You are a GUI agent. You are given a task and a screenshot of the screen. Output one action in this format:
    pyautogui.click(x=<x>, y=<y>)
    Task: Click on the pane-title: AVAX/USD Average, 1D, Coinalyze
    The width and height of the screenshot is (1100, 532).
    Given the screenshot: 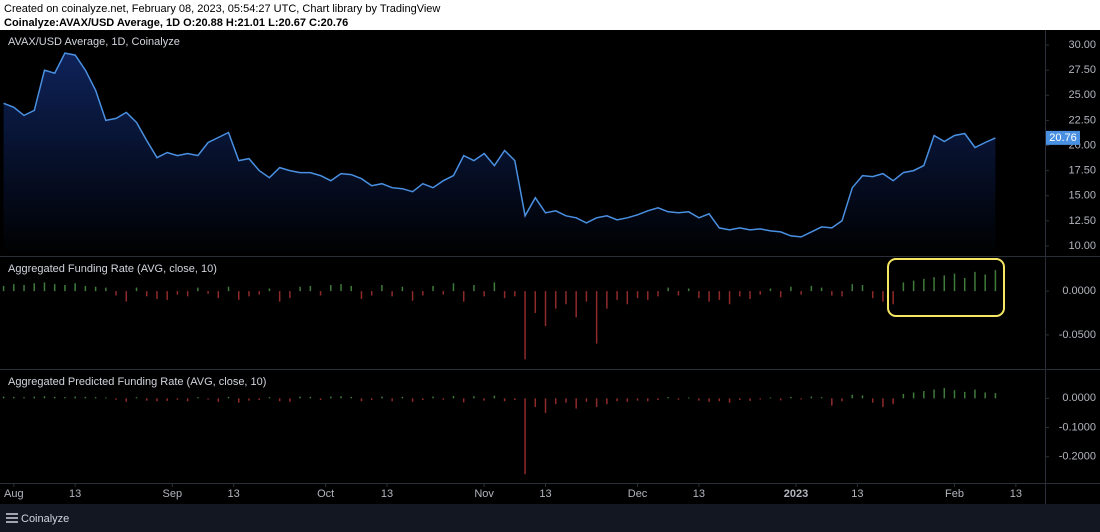 What is the action you would take?
    pyautogui.click(x=94, y=42)
    